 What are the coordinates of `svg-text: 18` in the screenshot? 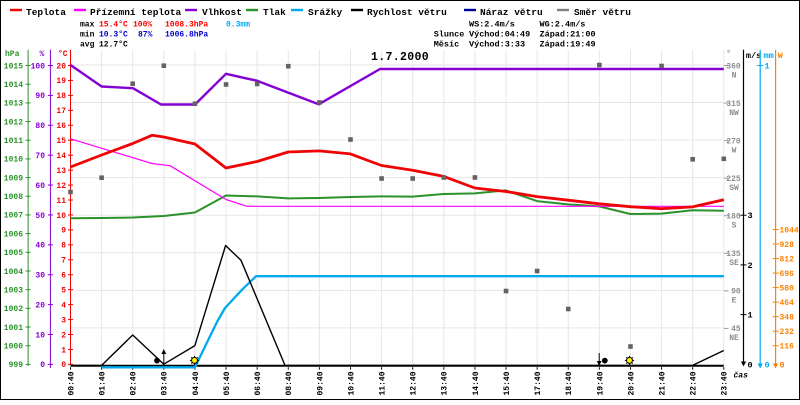 It's located at (61, 96).